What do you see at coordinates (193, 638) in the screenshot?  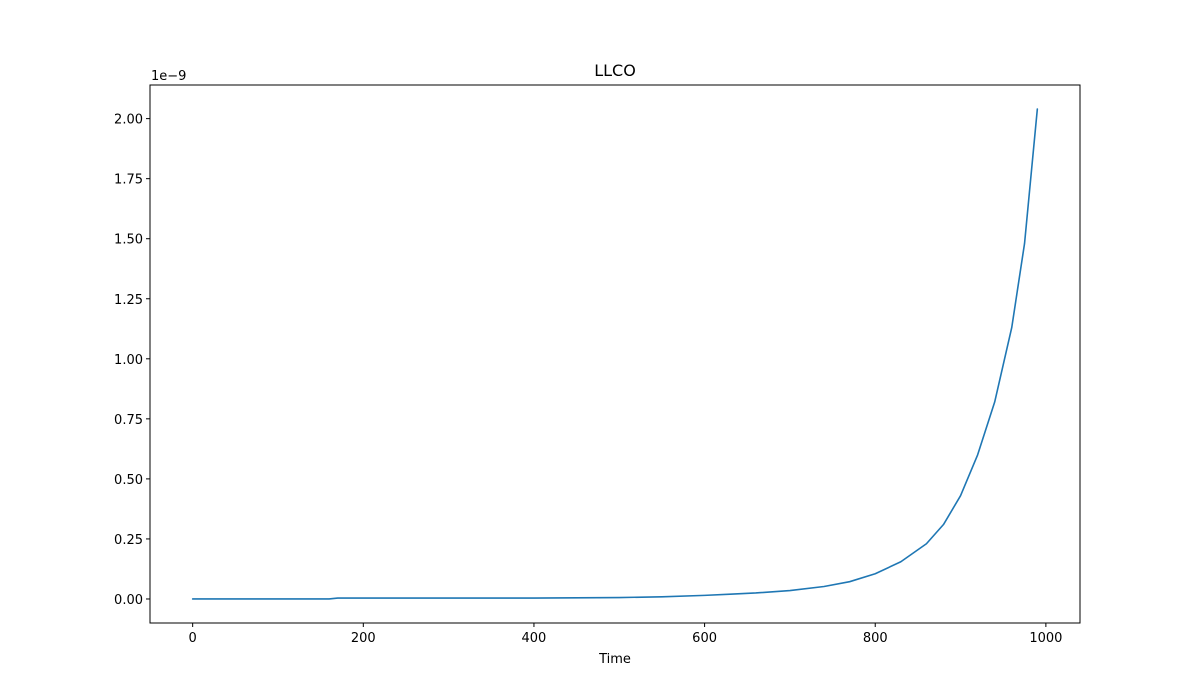 I see `x-tick-label: 0` at bounding box center [193, 638].